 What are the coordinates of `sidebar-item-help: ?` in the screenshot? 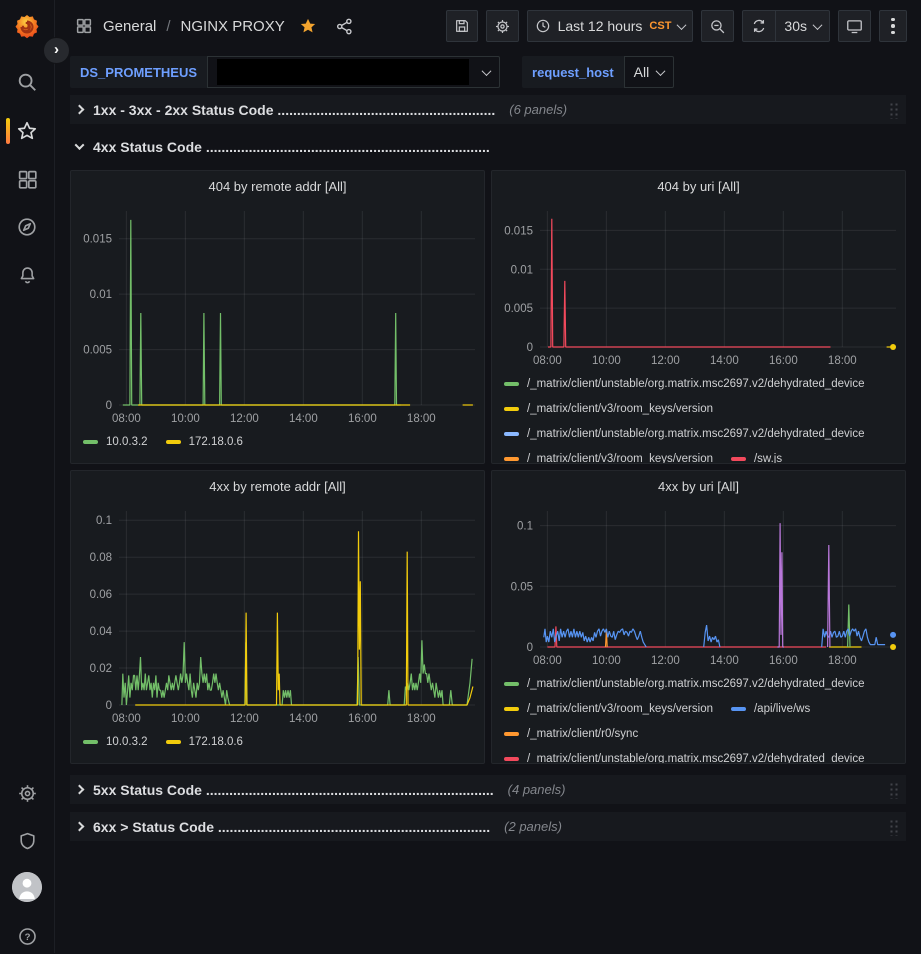 It's located at (27, 936).